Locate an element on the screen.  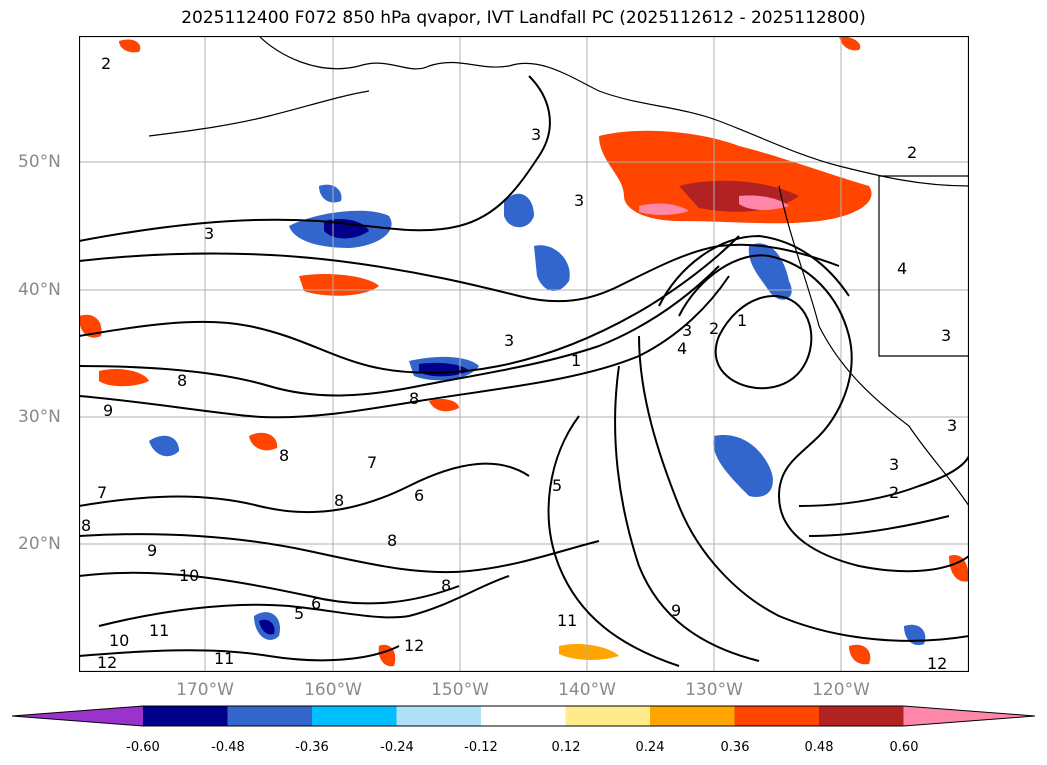
lat-label-40n: 40°N is located at coordinates (39, 290).